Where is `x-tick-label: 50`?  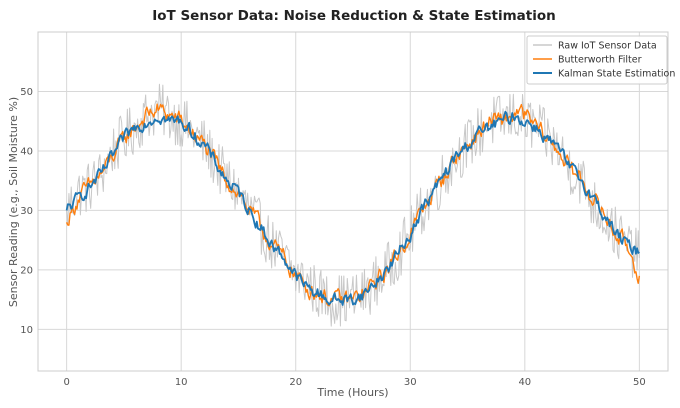
x-tick-label: 50 is located at coordinates (639, 382).